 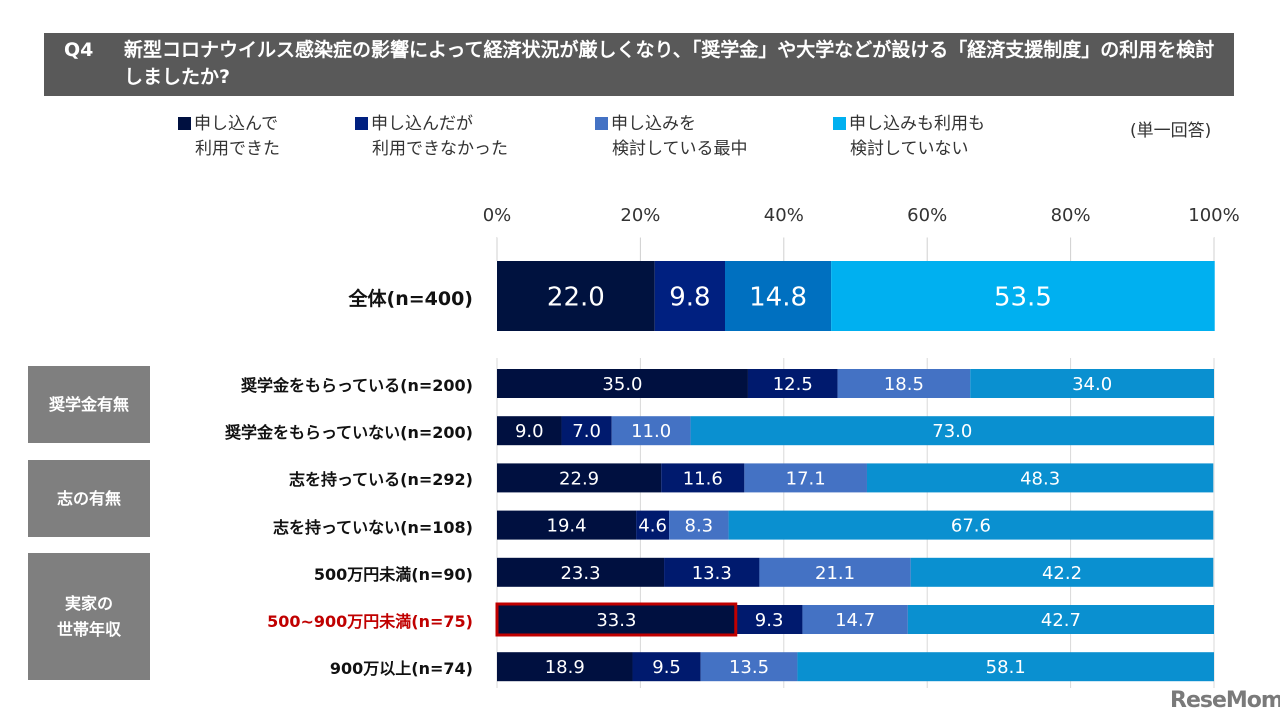 I want to click on legend-line2: 検討している最中, so click(x=680, y=149).